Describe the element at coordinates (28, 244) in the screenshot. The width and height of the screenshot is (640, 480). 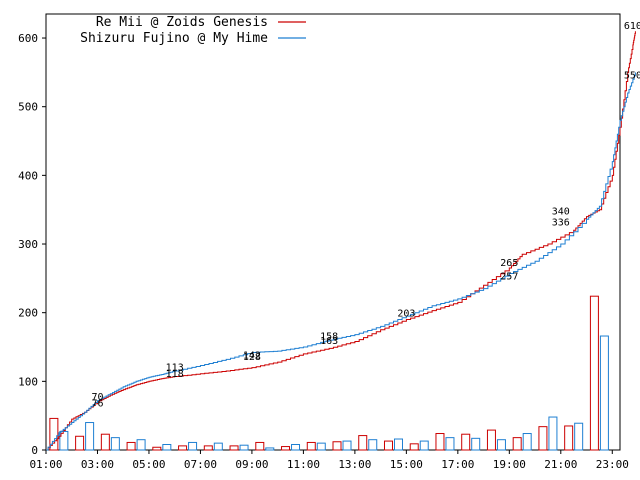
I see `y-tick-label: 300` at that location.